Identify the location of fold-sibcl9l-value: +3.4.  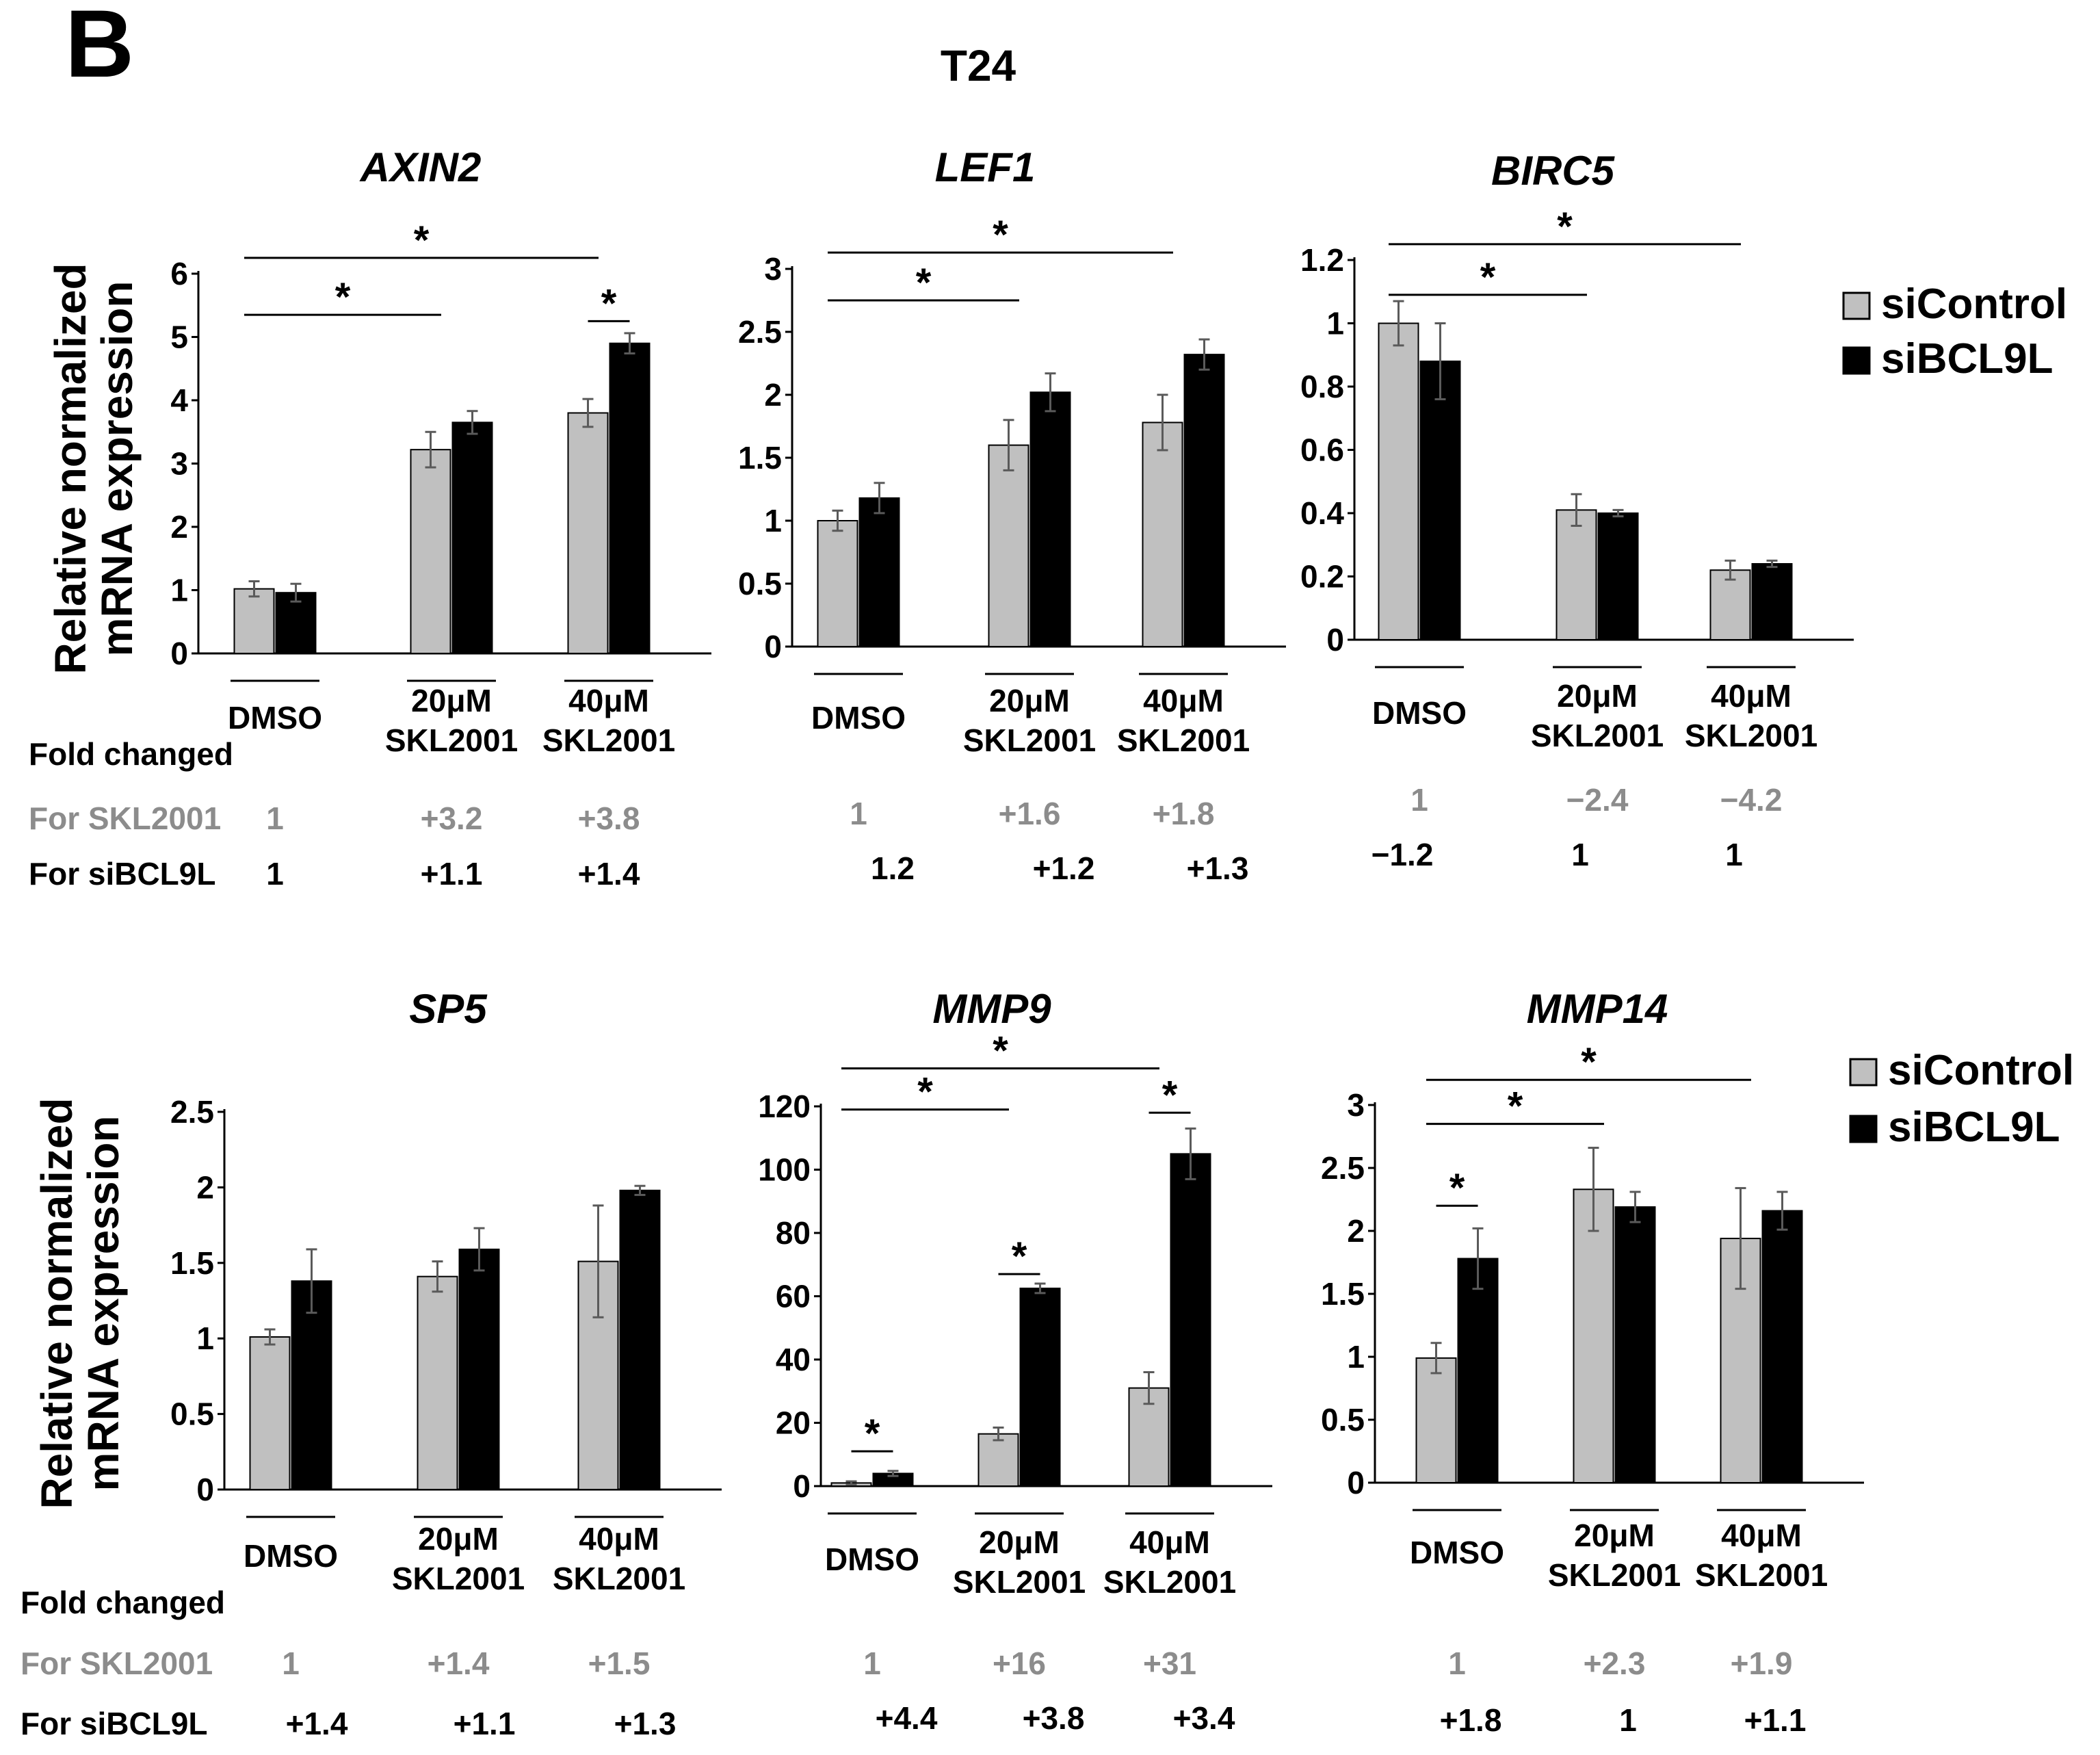
(1204, 1718).